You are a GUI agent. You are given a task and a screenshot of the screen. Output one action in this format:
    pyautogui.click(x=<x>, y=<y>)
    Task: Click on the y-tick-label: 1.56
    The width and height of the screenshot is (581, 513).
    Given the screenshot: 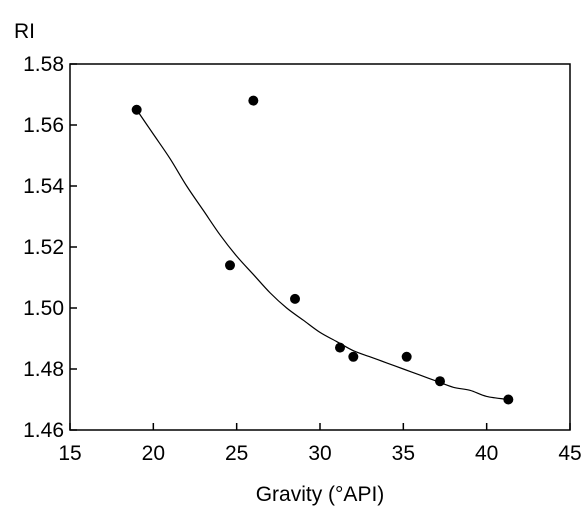 What is the action you would take?
    pyautogui.click(x=43, y=125)
    